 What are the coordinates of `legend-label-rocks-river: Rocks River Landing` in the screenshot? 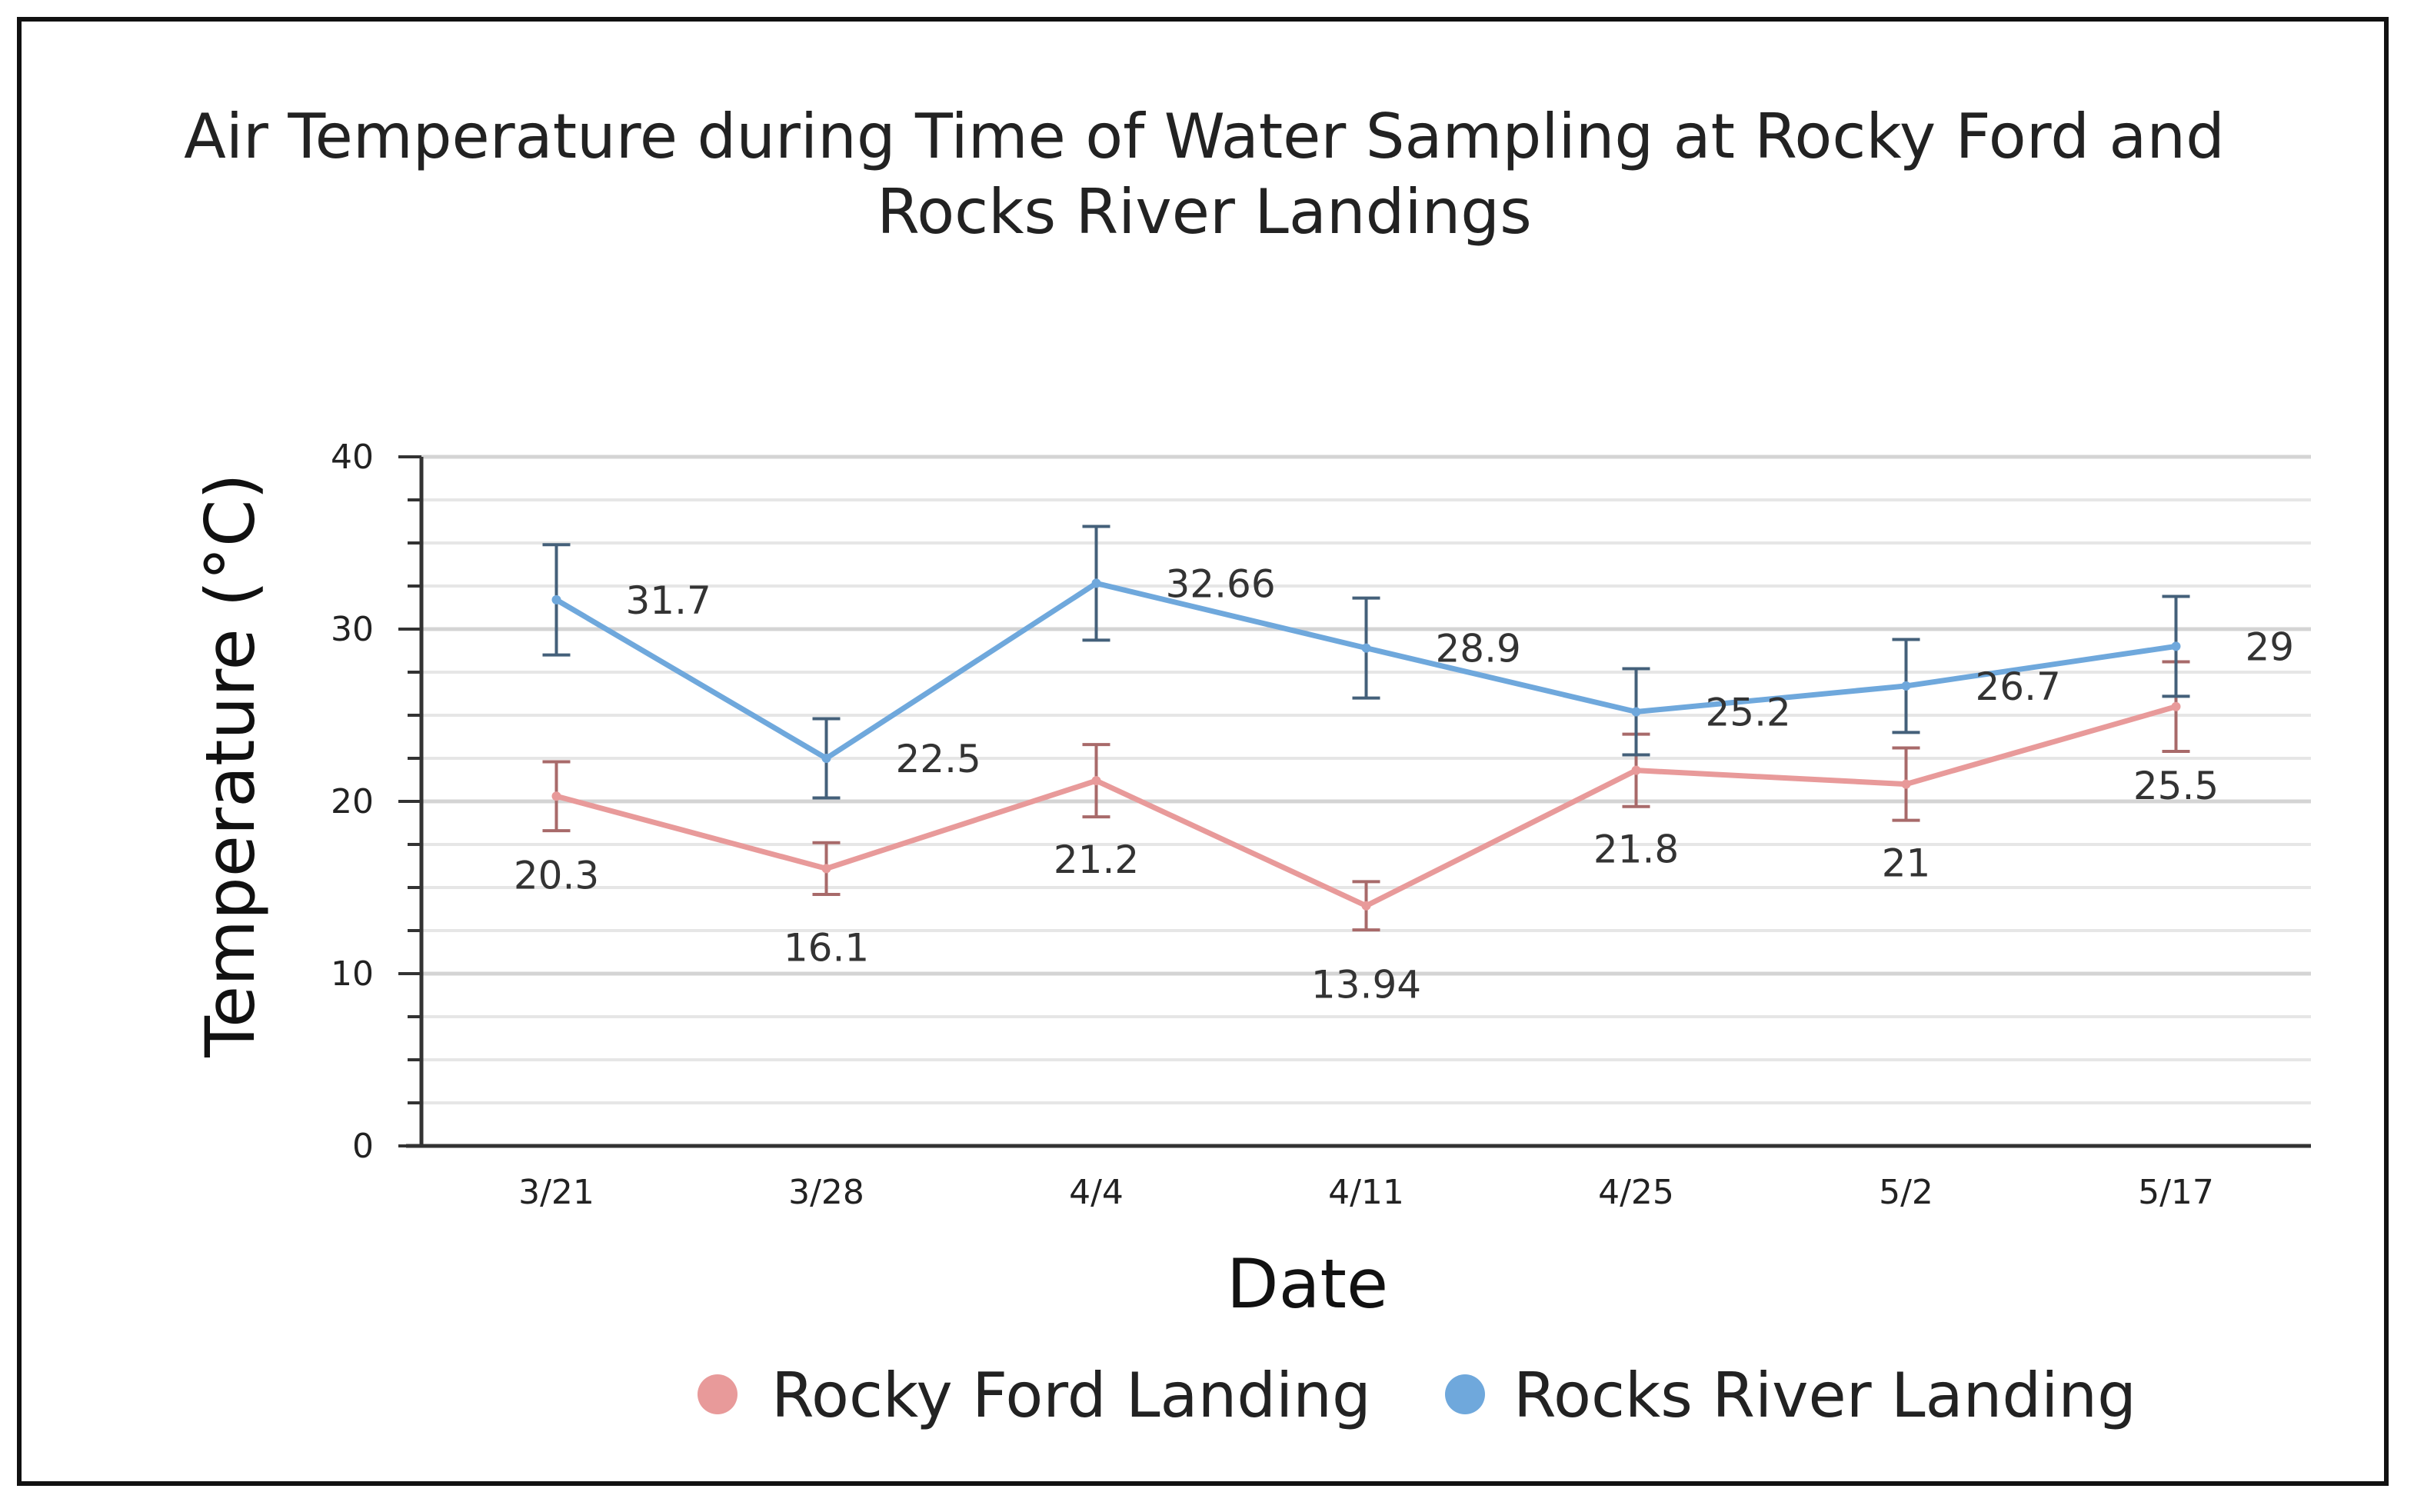 It's located at (1824, 1395).